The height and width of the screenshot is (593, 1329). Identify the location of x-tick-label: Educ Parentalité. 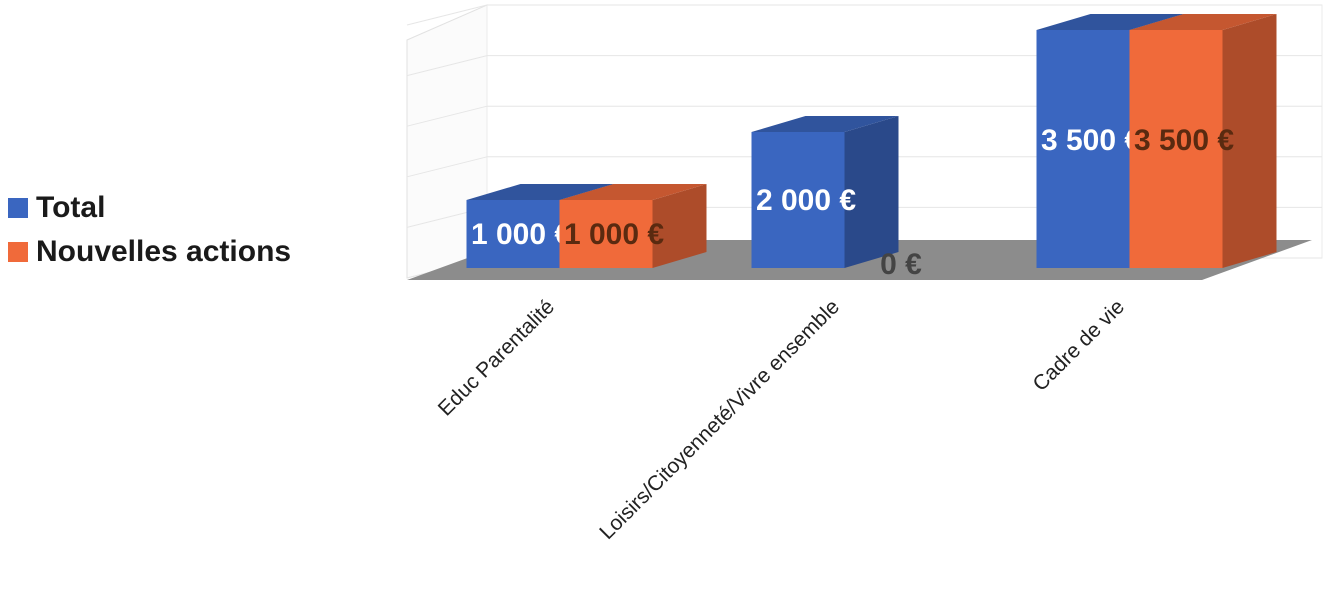
(496, 357).